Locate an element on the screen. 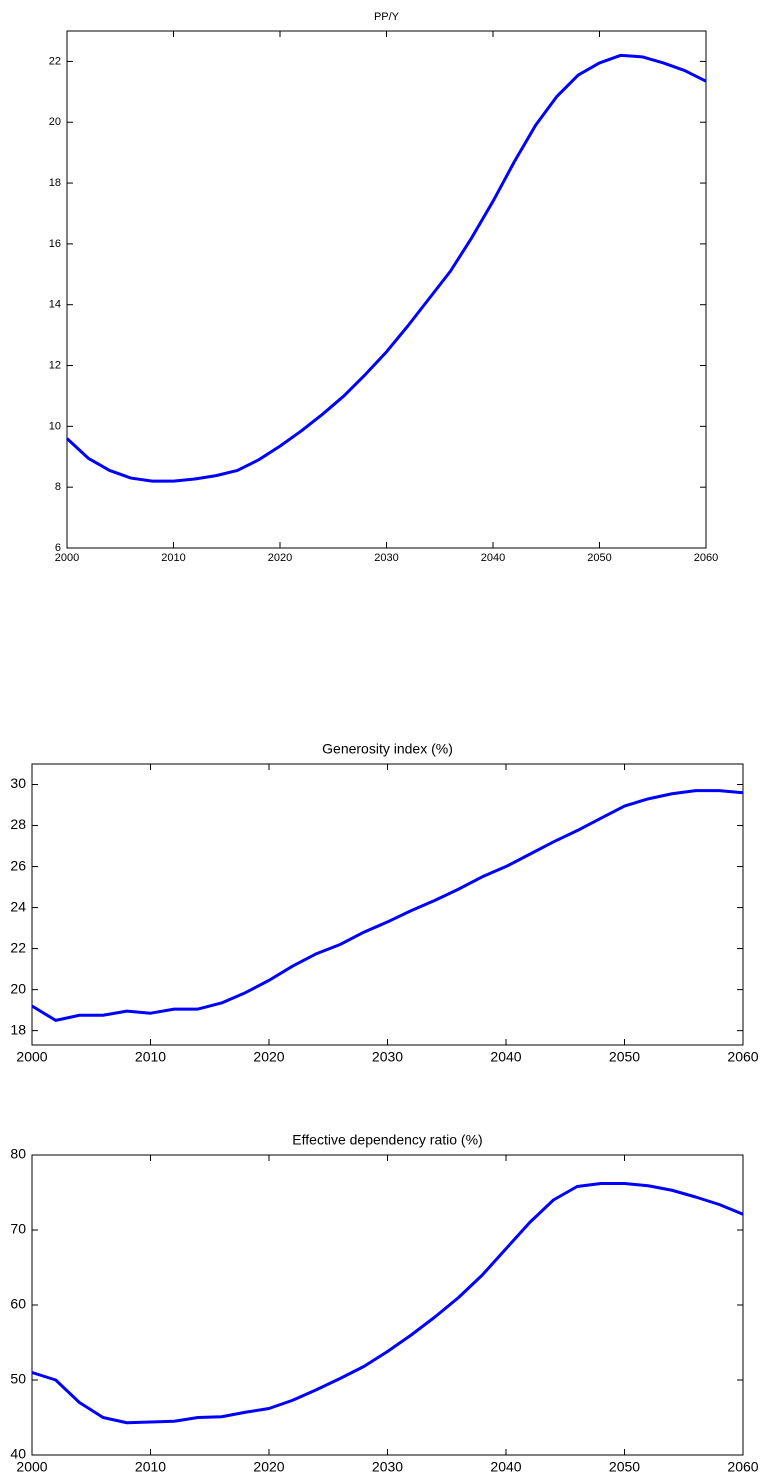 The image size is (760, 1483). y-tick-label: 70 is located at coordinates (18, 1229).